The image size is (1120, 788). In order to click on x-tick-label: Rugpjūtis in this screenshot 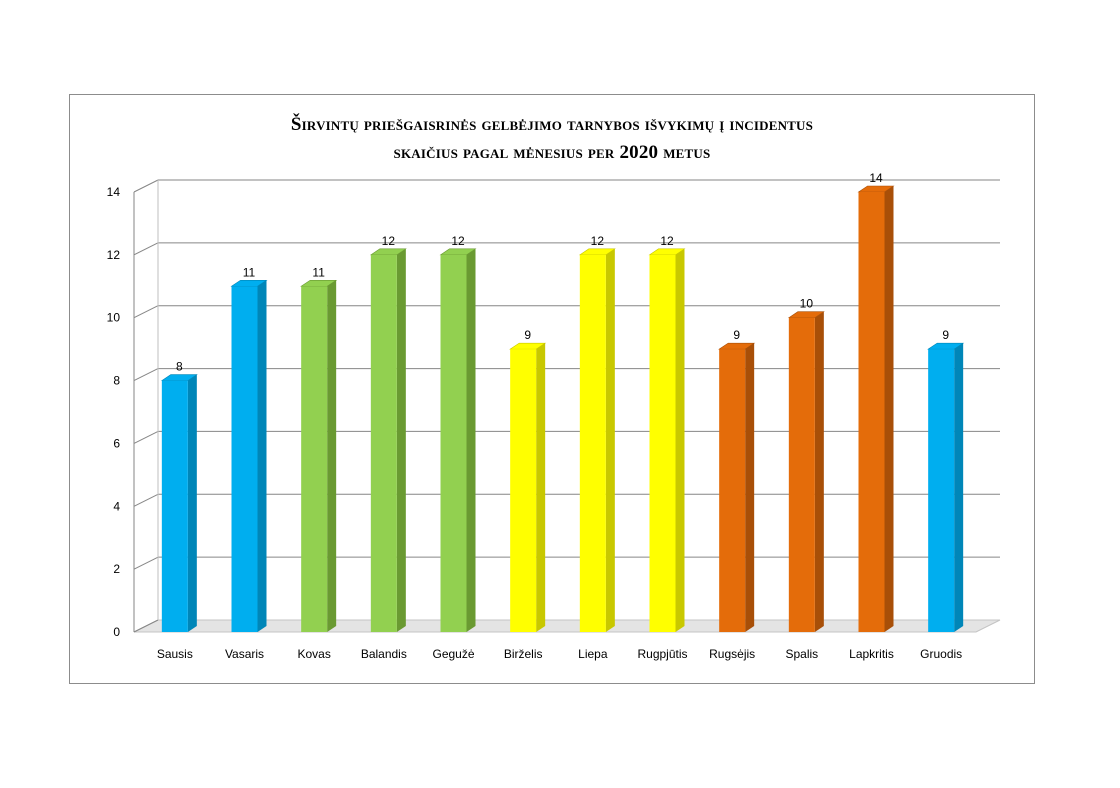, I will do `click(662, 654)`.